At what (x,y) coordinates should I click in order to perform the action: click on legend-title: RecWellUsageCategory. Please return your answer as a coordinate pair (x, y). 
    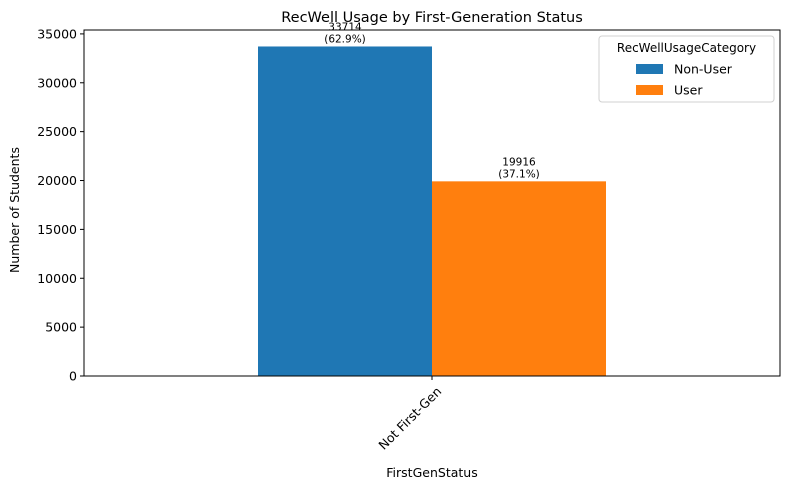
    Looking at the image, I should click on (686, 48).